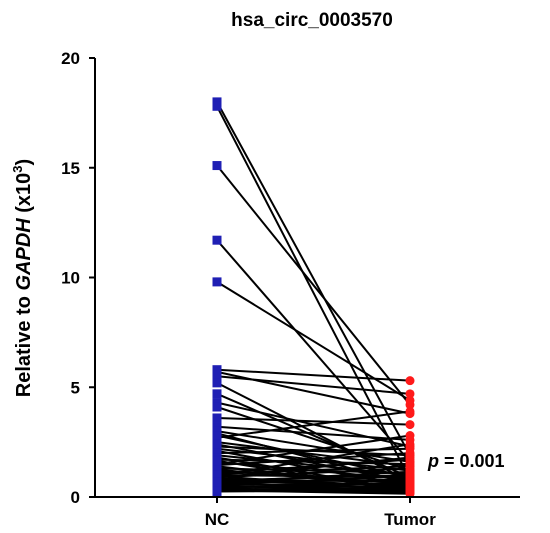 The image size is (550, 533). I want to click on y-tick-label: 10, so click(70, 278).